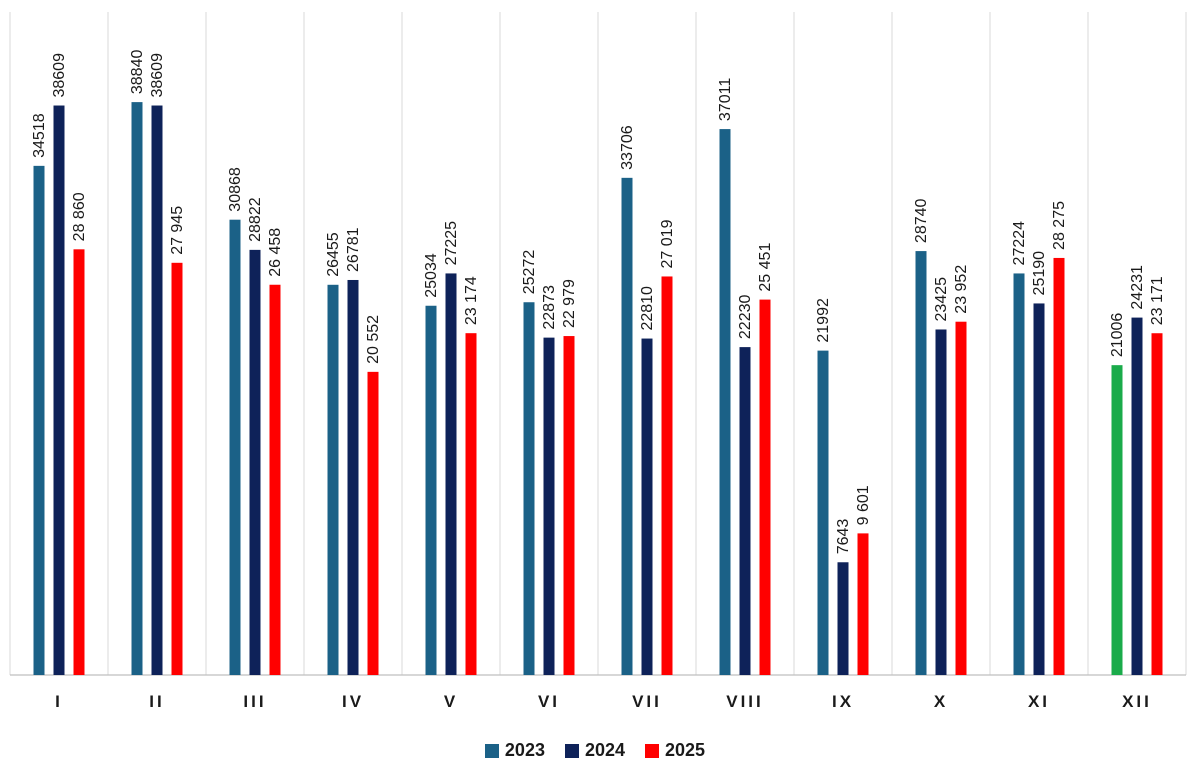 This screenshot has height=761, width=1190. I want to click on data-label-2024-v: 27225, so click(451, 243).